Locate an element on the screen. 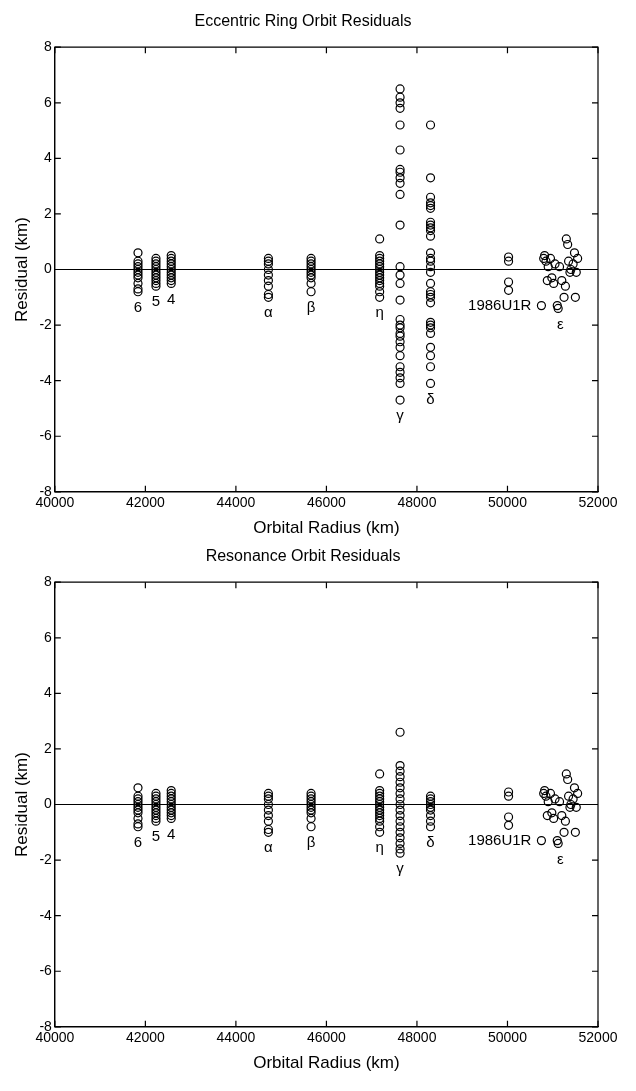 The image size is (636, 1091). chart-title: Resonance Orbit Residuals is located at coordinates (303, 556).